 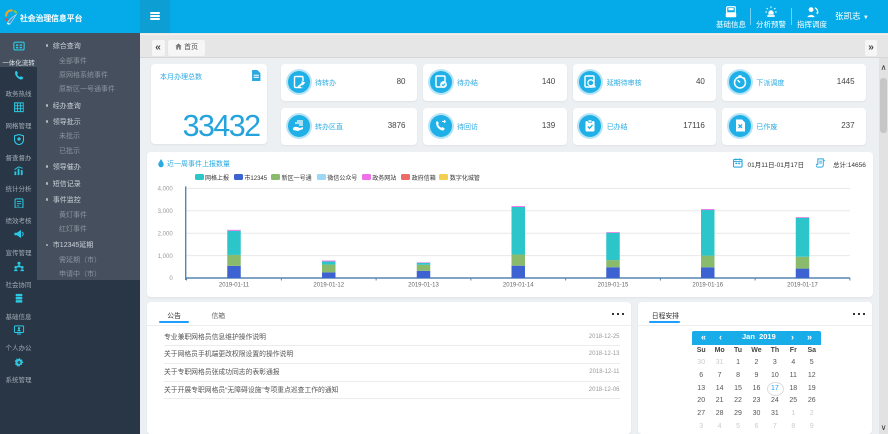 I want to click on svg-text: 3,000, so click(x=166, y=212).